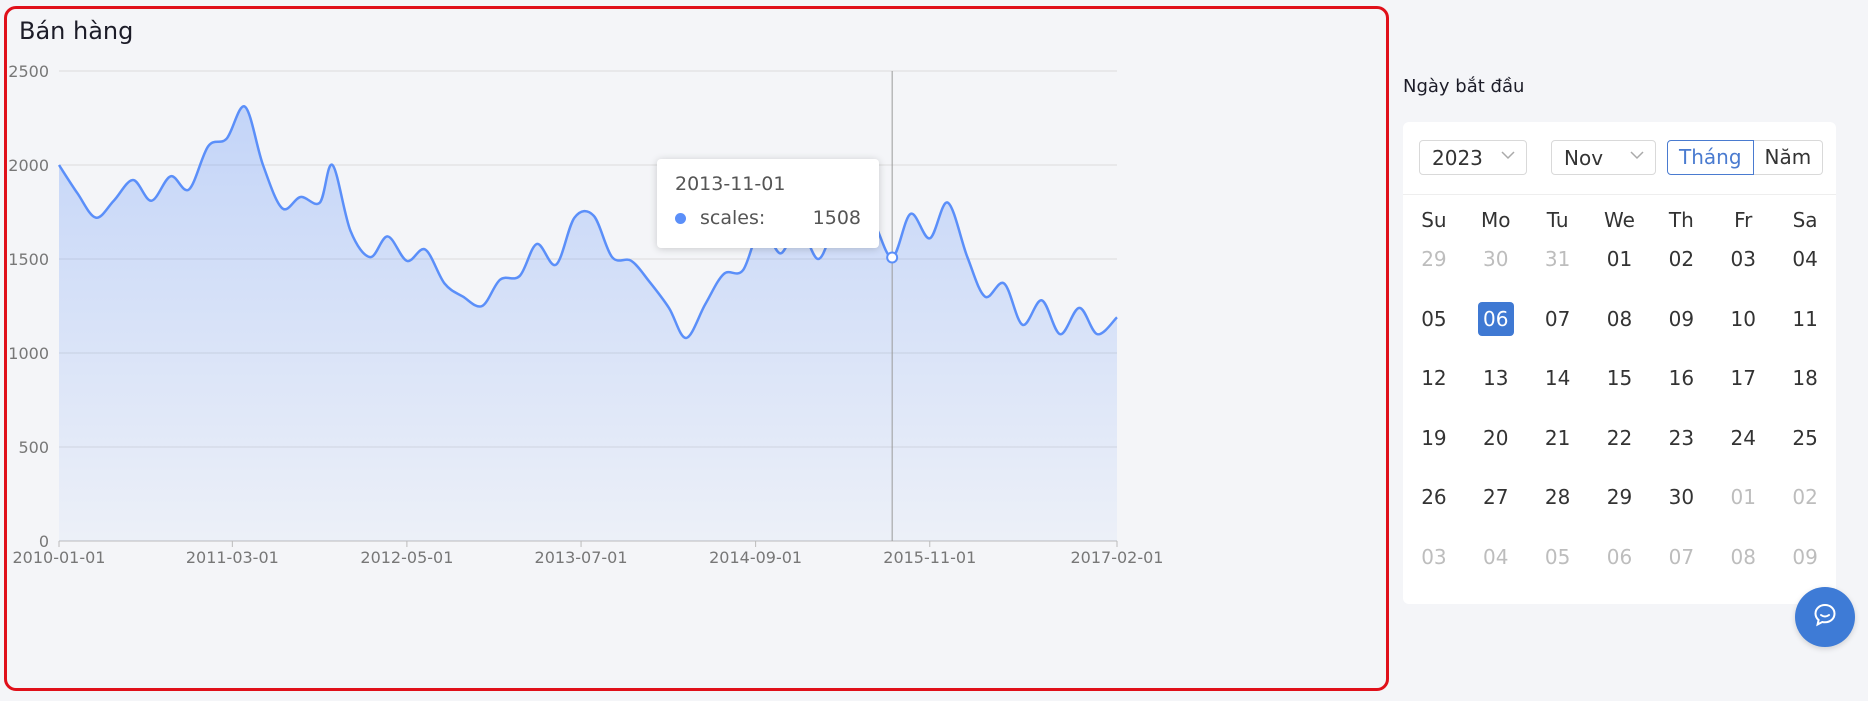 The image size is (1868, 701). Describe the element at coordinates (1558, 510) in the screenshot. I see `calendar-day: 28` at that location.